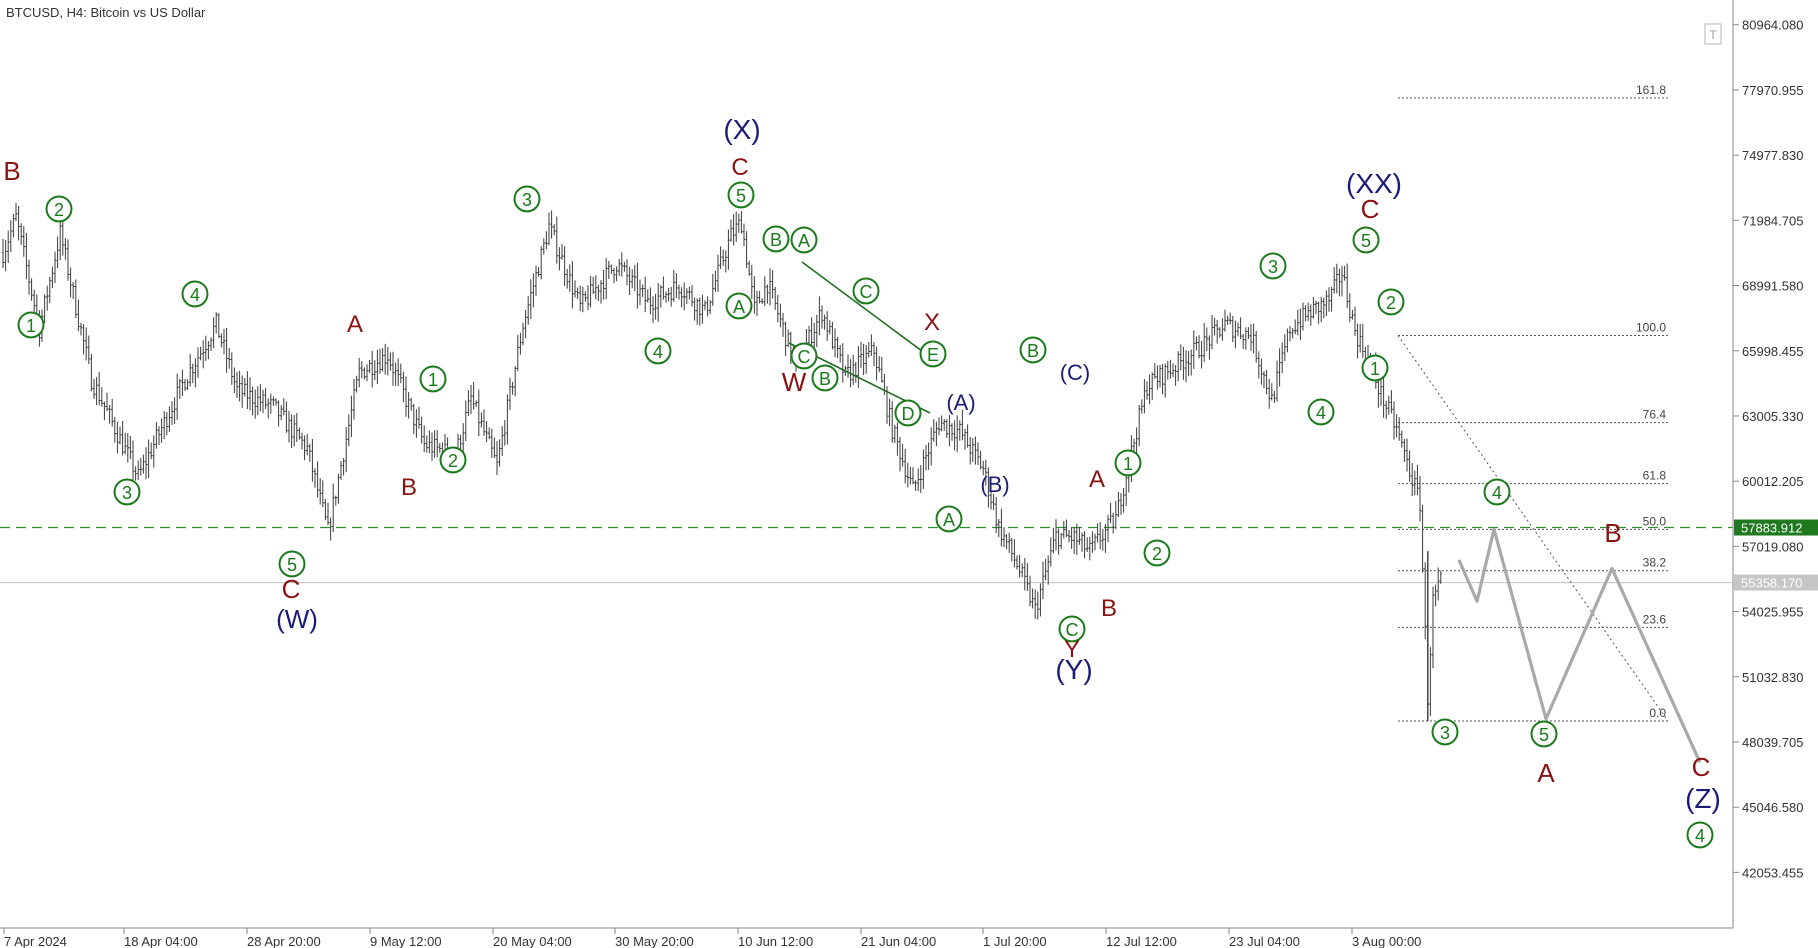 The image size is (1818, 948). I want to click on wave-label: (X), so click(741, 129).